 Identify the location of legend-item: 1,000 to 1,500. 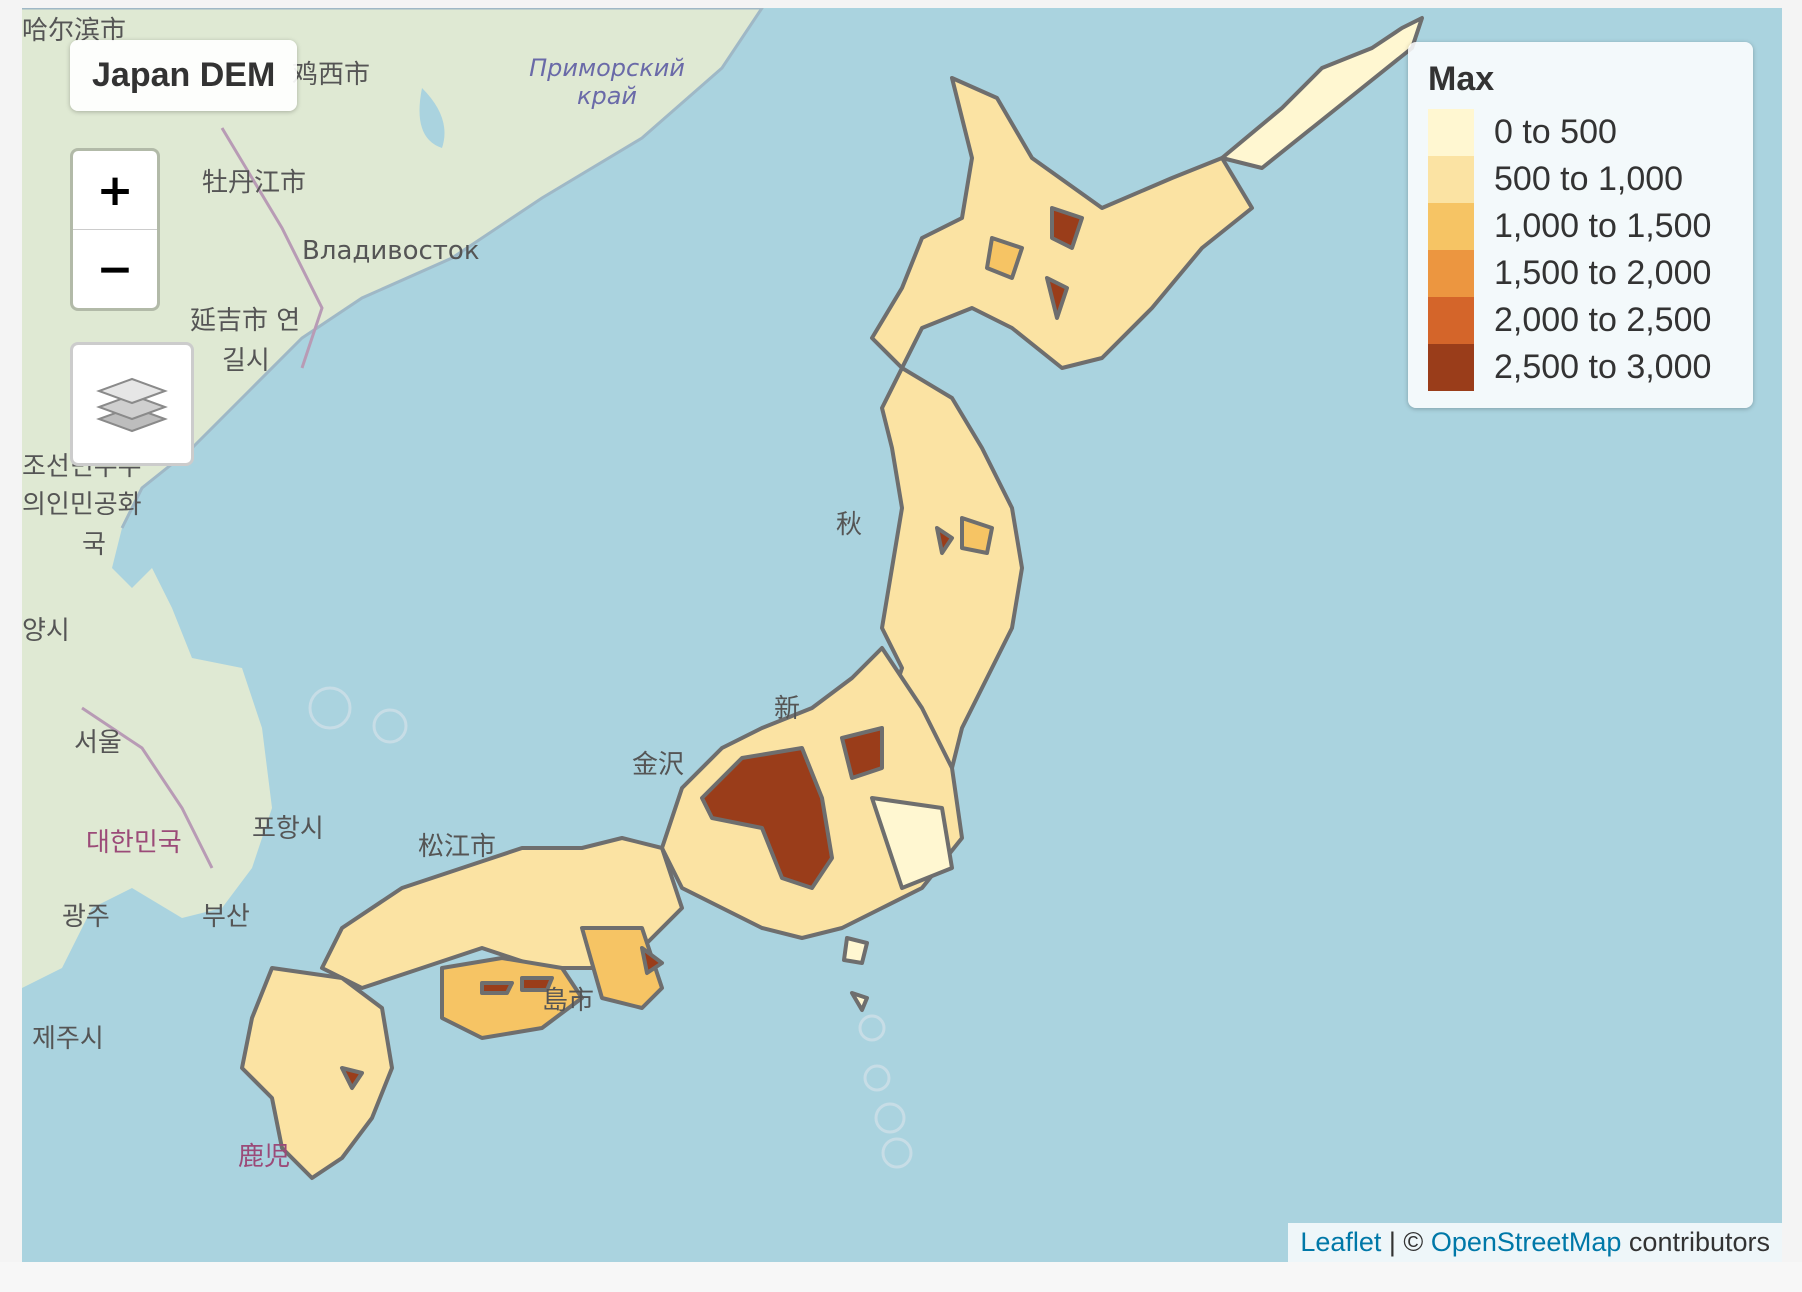
(1580, 226).